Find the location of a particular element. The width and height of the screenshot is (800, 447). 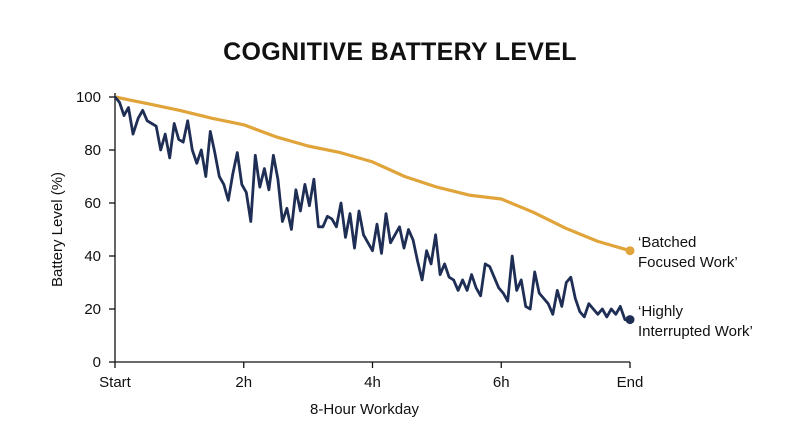

series-label-interrupted: ‘Highly Interrupted Work’ is located at coordinates (695, 321).